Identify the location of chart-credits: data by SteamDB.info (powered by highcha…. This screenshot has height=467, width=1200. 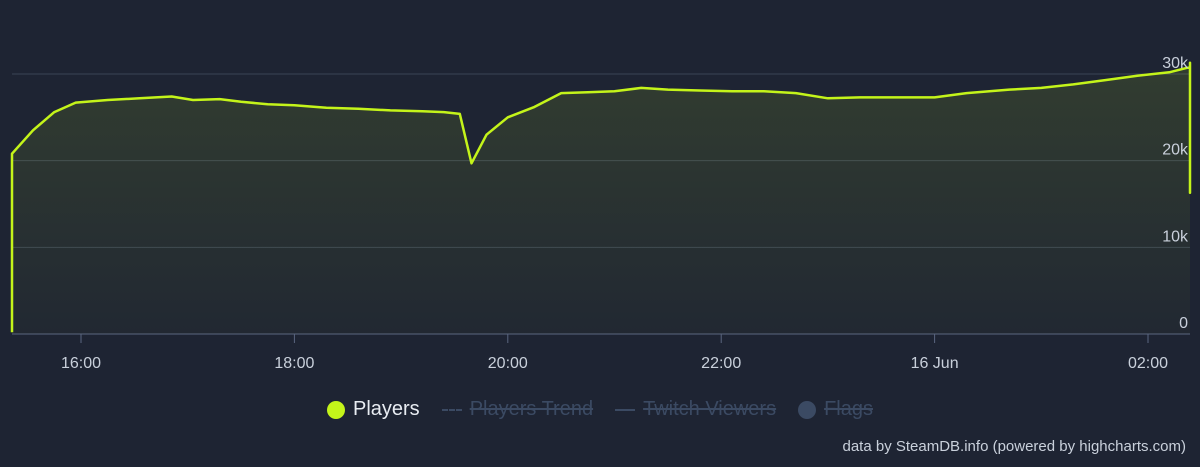
(1014, 446).